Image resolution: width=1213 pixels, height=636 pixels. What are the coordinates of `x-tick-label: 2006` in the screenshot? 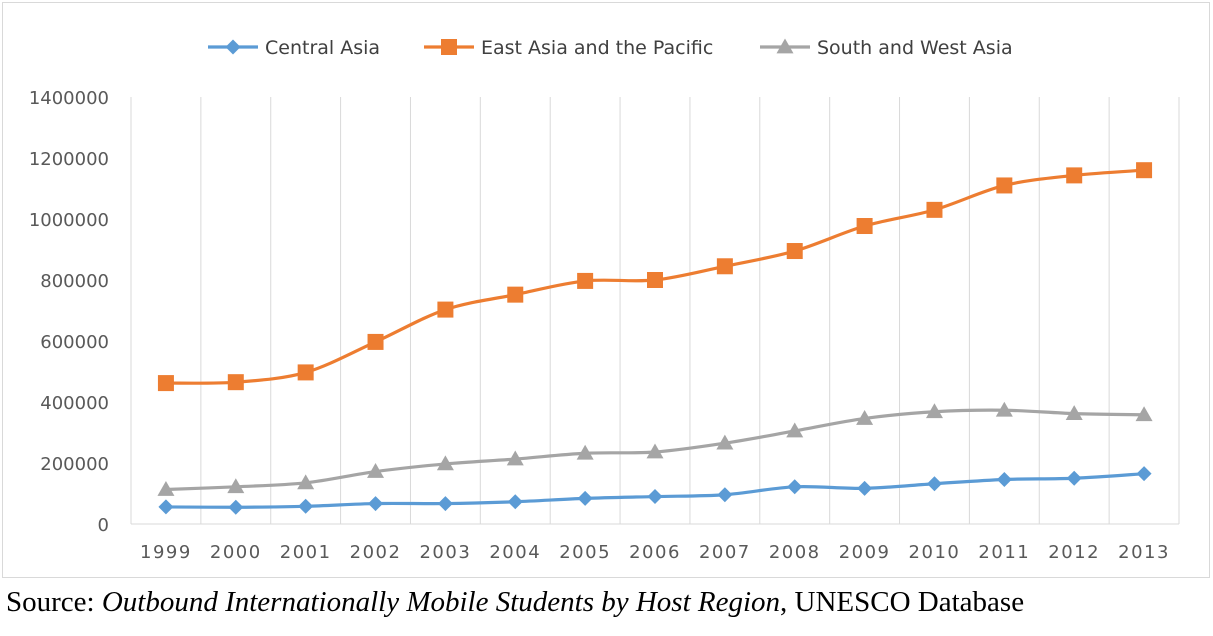 It's located at (655, 552).